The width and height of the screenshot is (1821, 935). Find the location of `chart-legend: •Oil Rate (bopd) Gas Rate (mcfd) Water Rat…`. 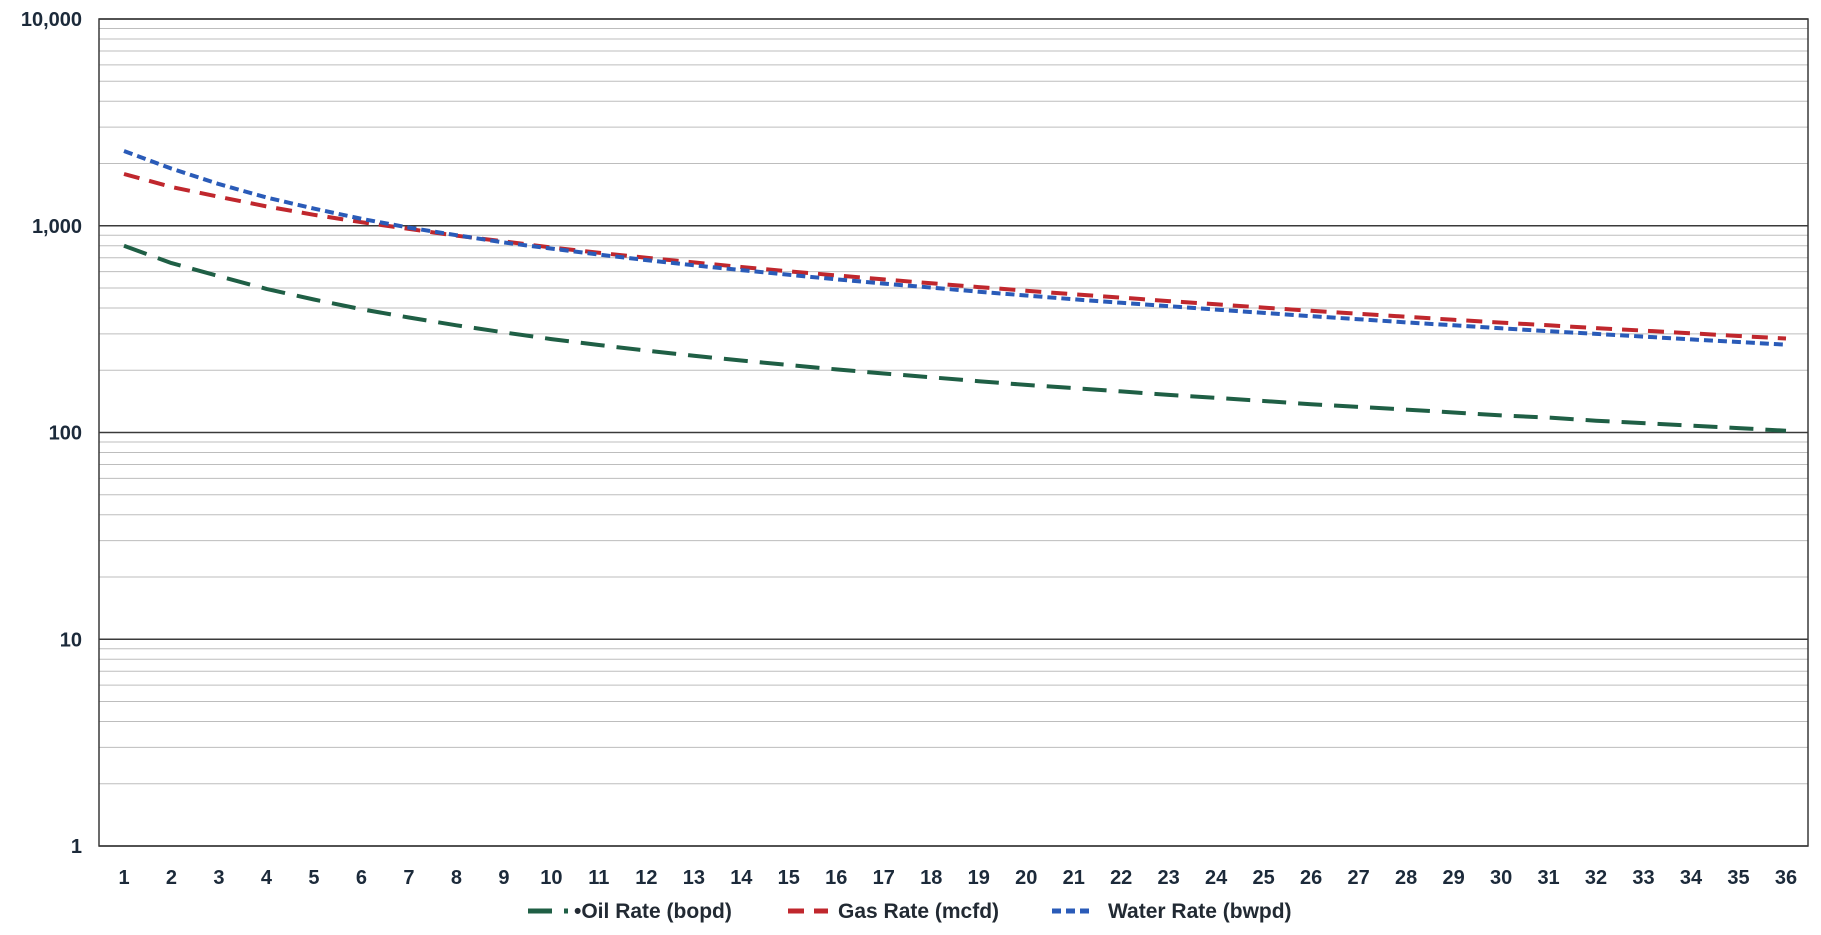

chart-legend: •Oil Rate (bopd) Gas Rate (mcfd) Water Rat… is located at coordinates (910, 911).